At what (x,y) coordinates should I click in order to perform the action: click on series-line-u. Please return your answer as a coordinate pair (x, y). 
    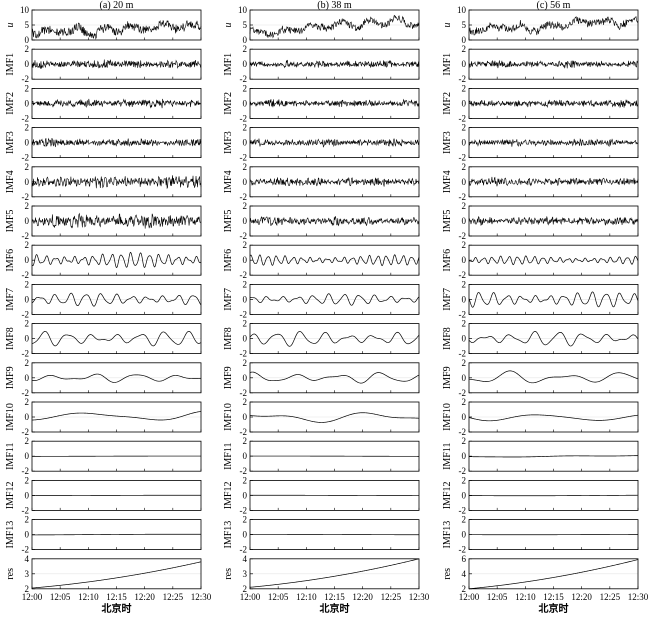
    Looking at the image, I should click on (553, 25).